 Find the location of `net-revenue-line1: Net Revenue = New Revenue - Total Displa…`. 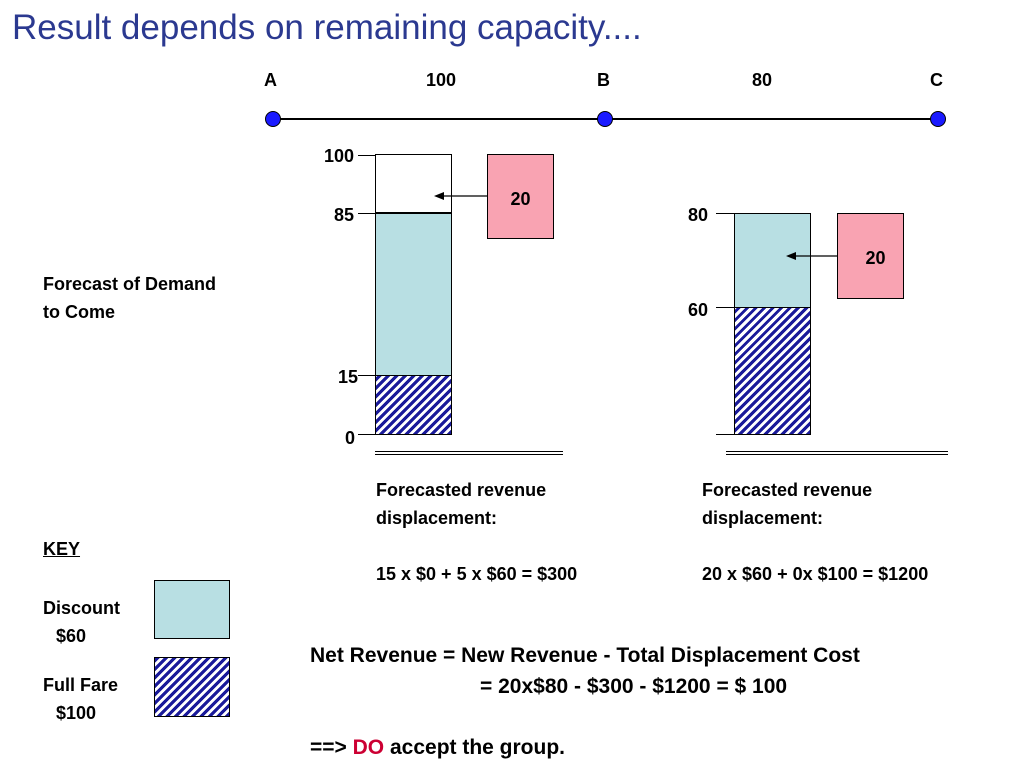

net-revenue-line1: Net Revenue = New Revenue - Total Displa… is located at coordinates (585, 655).